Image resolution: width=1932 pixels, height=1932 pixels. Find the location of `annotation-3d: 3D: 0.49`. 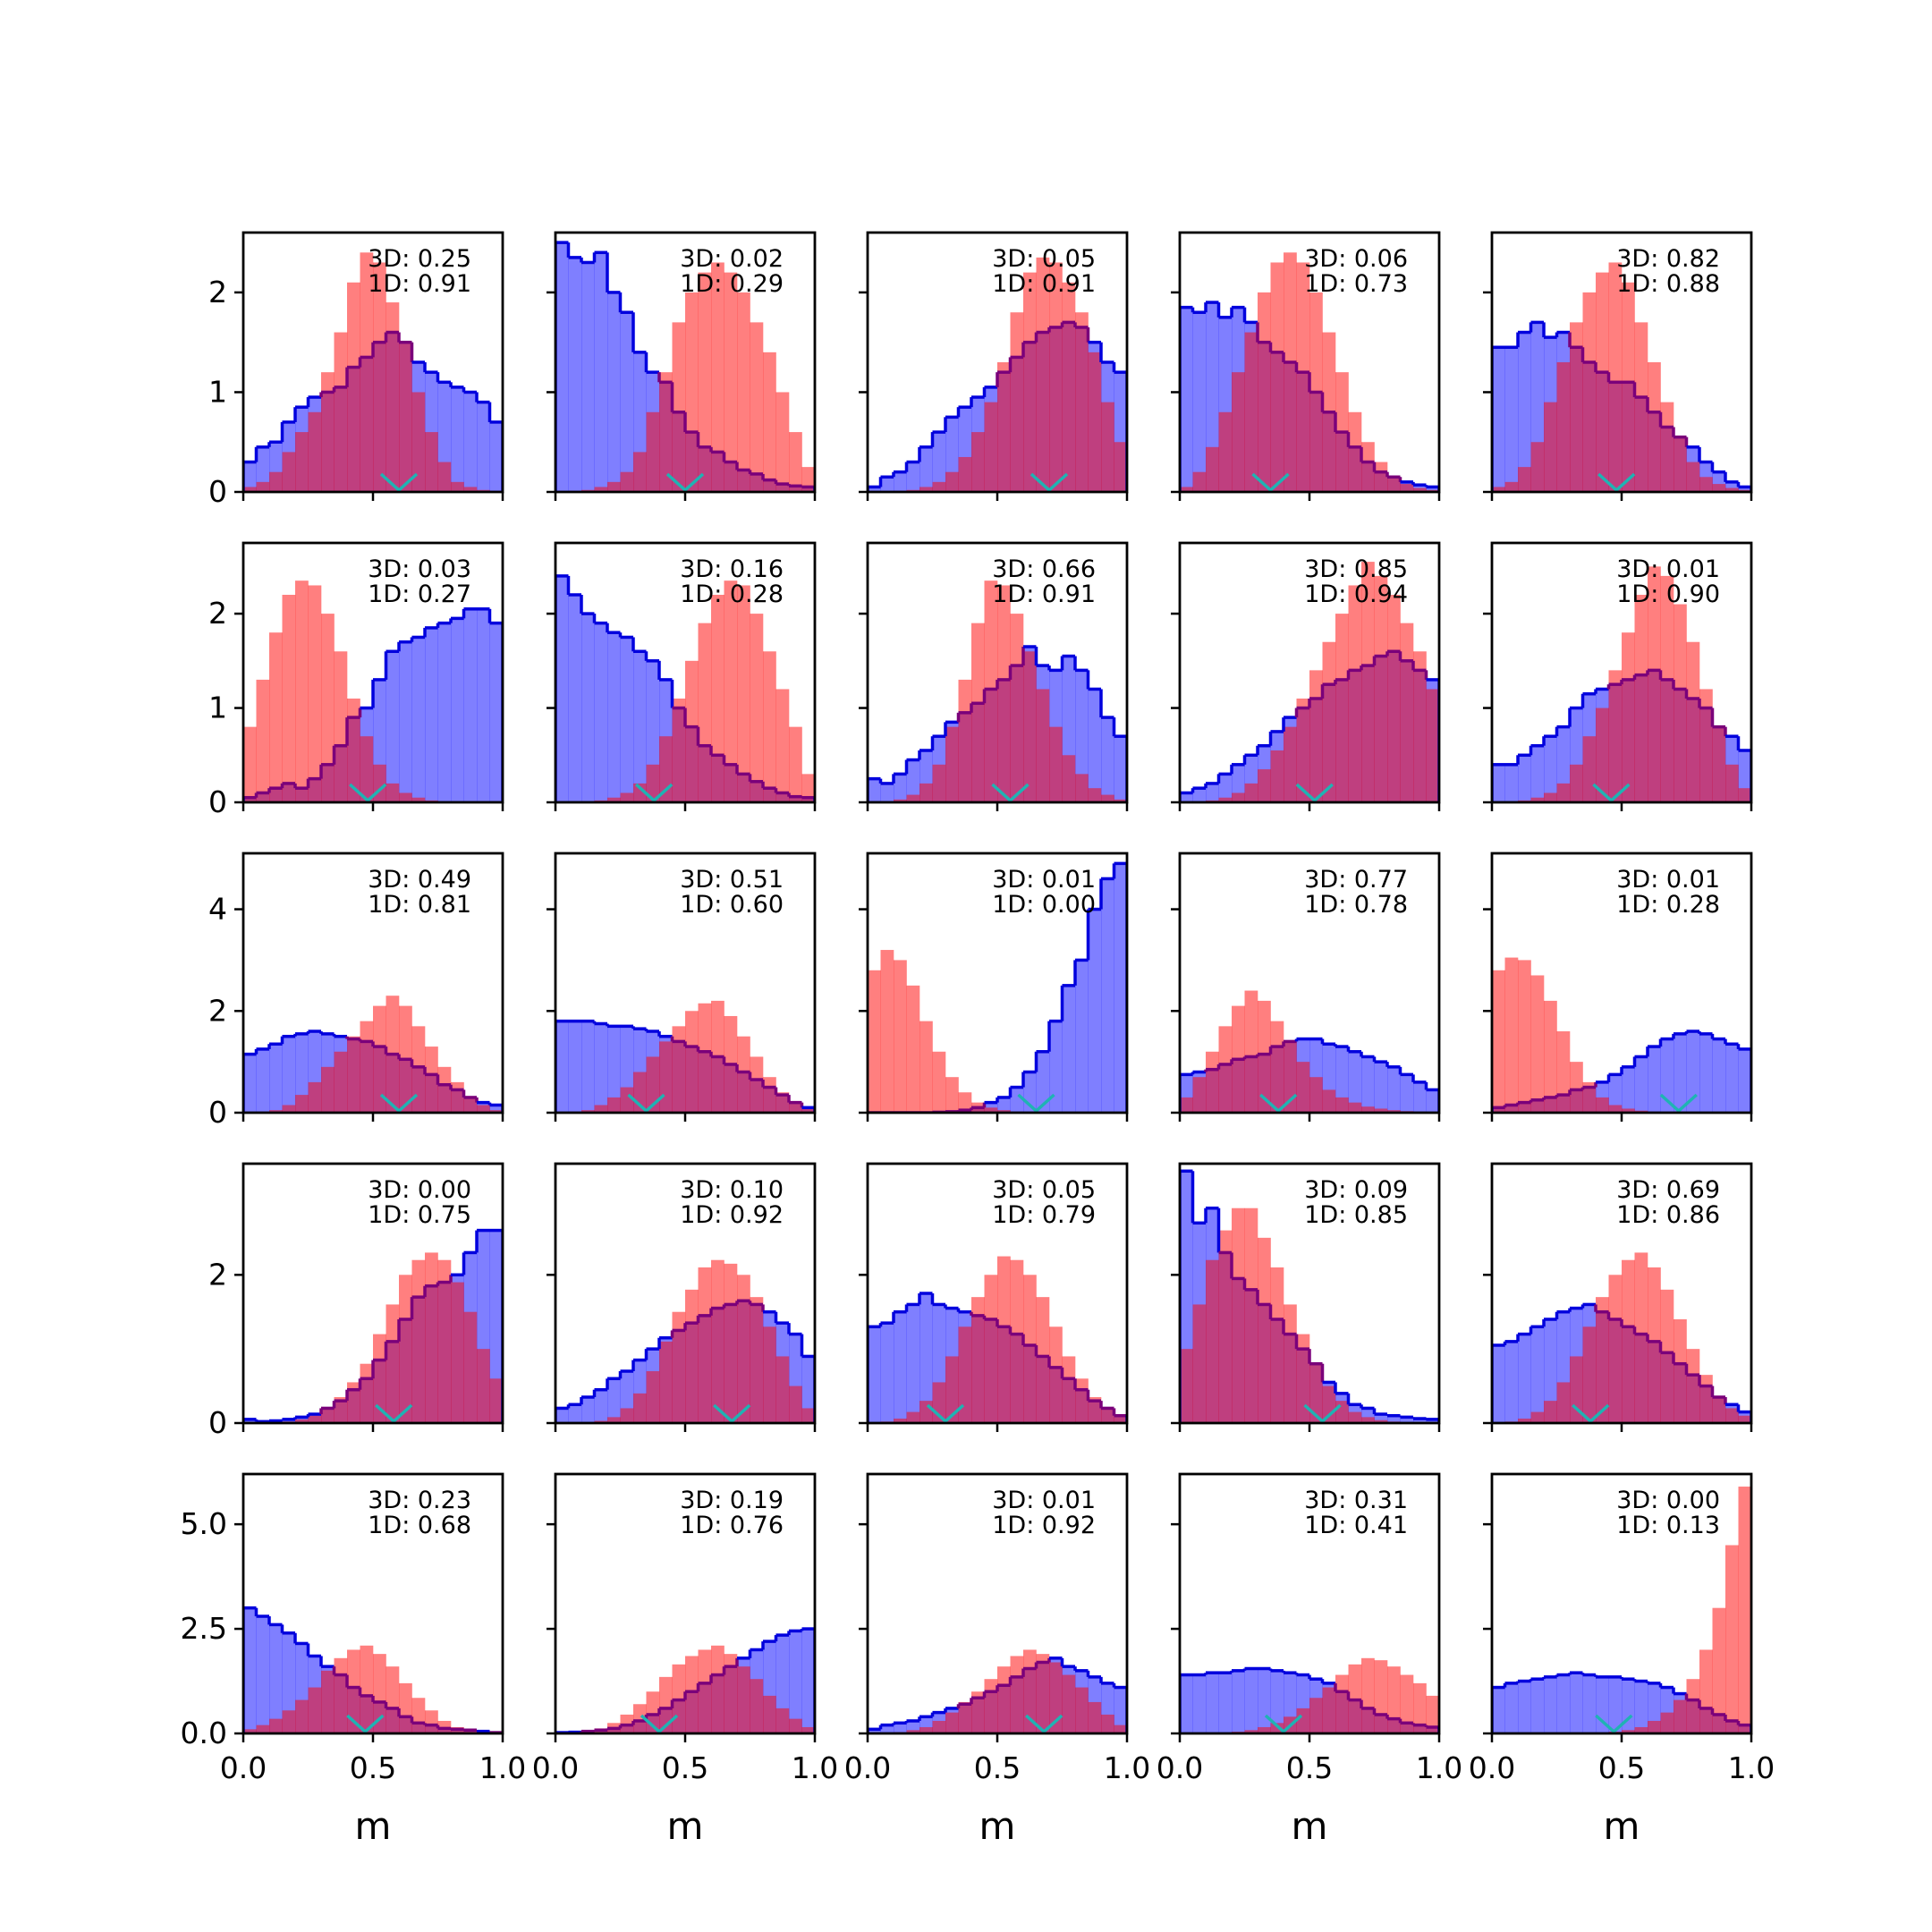

annotation-3d: 3D: 0.49 is located at coordinates (419, 880).